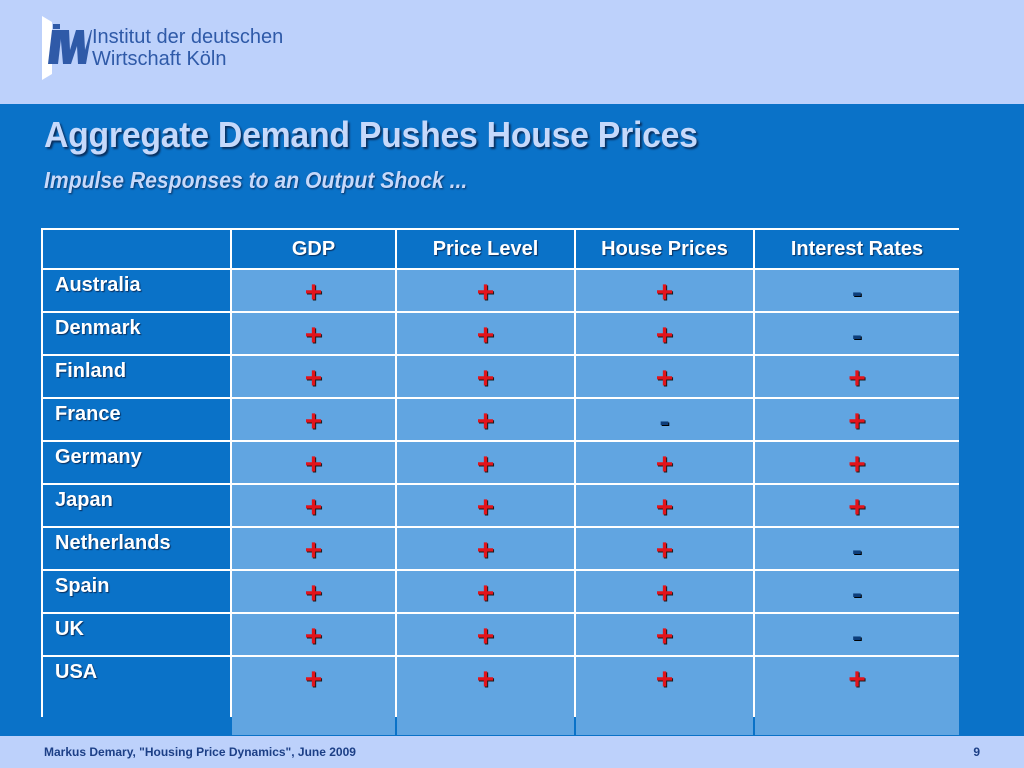 The width and height of the screenshot is (1024, 768). What do you see at coordinates (512, 52) in the screenshot?
I see `header-band: Institut der deutschen Wirtschaft Köln` at bounding box center [512, 52].